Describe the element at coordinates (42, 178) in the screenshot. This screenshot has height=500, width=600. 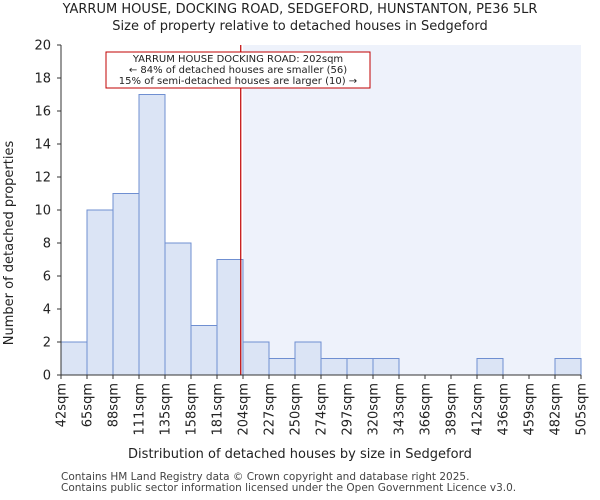
I see `y-tick-label: 12` at that location.